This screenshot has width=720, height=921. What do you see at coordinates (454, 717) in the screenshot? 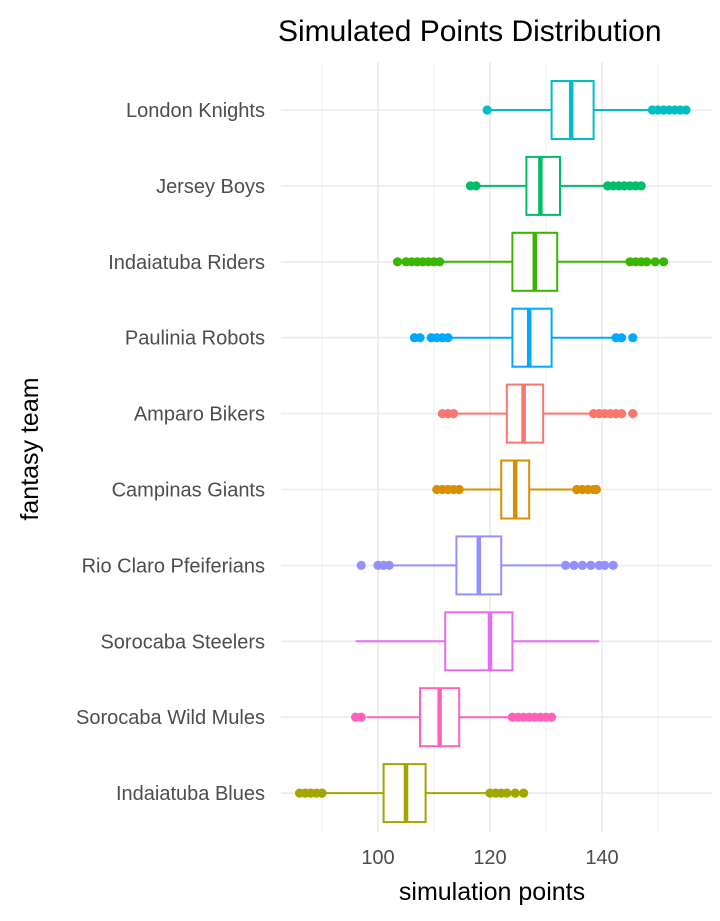
I see `boxplot-sorocaba-wild-mules` at bounding box center [454, 717].